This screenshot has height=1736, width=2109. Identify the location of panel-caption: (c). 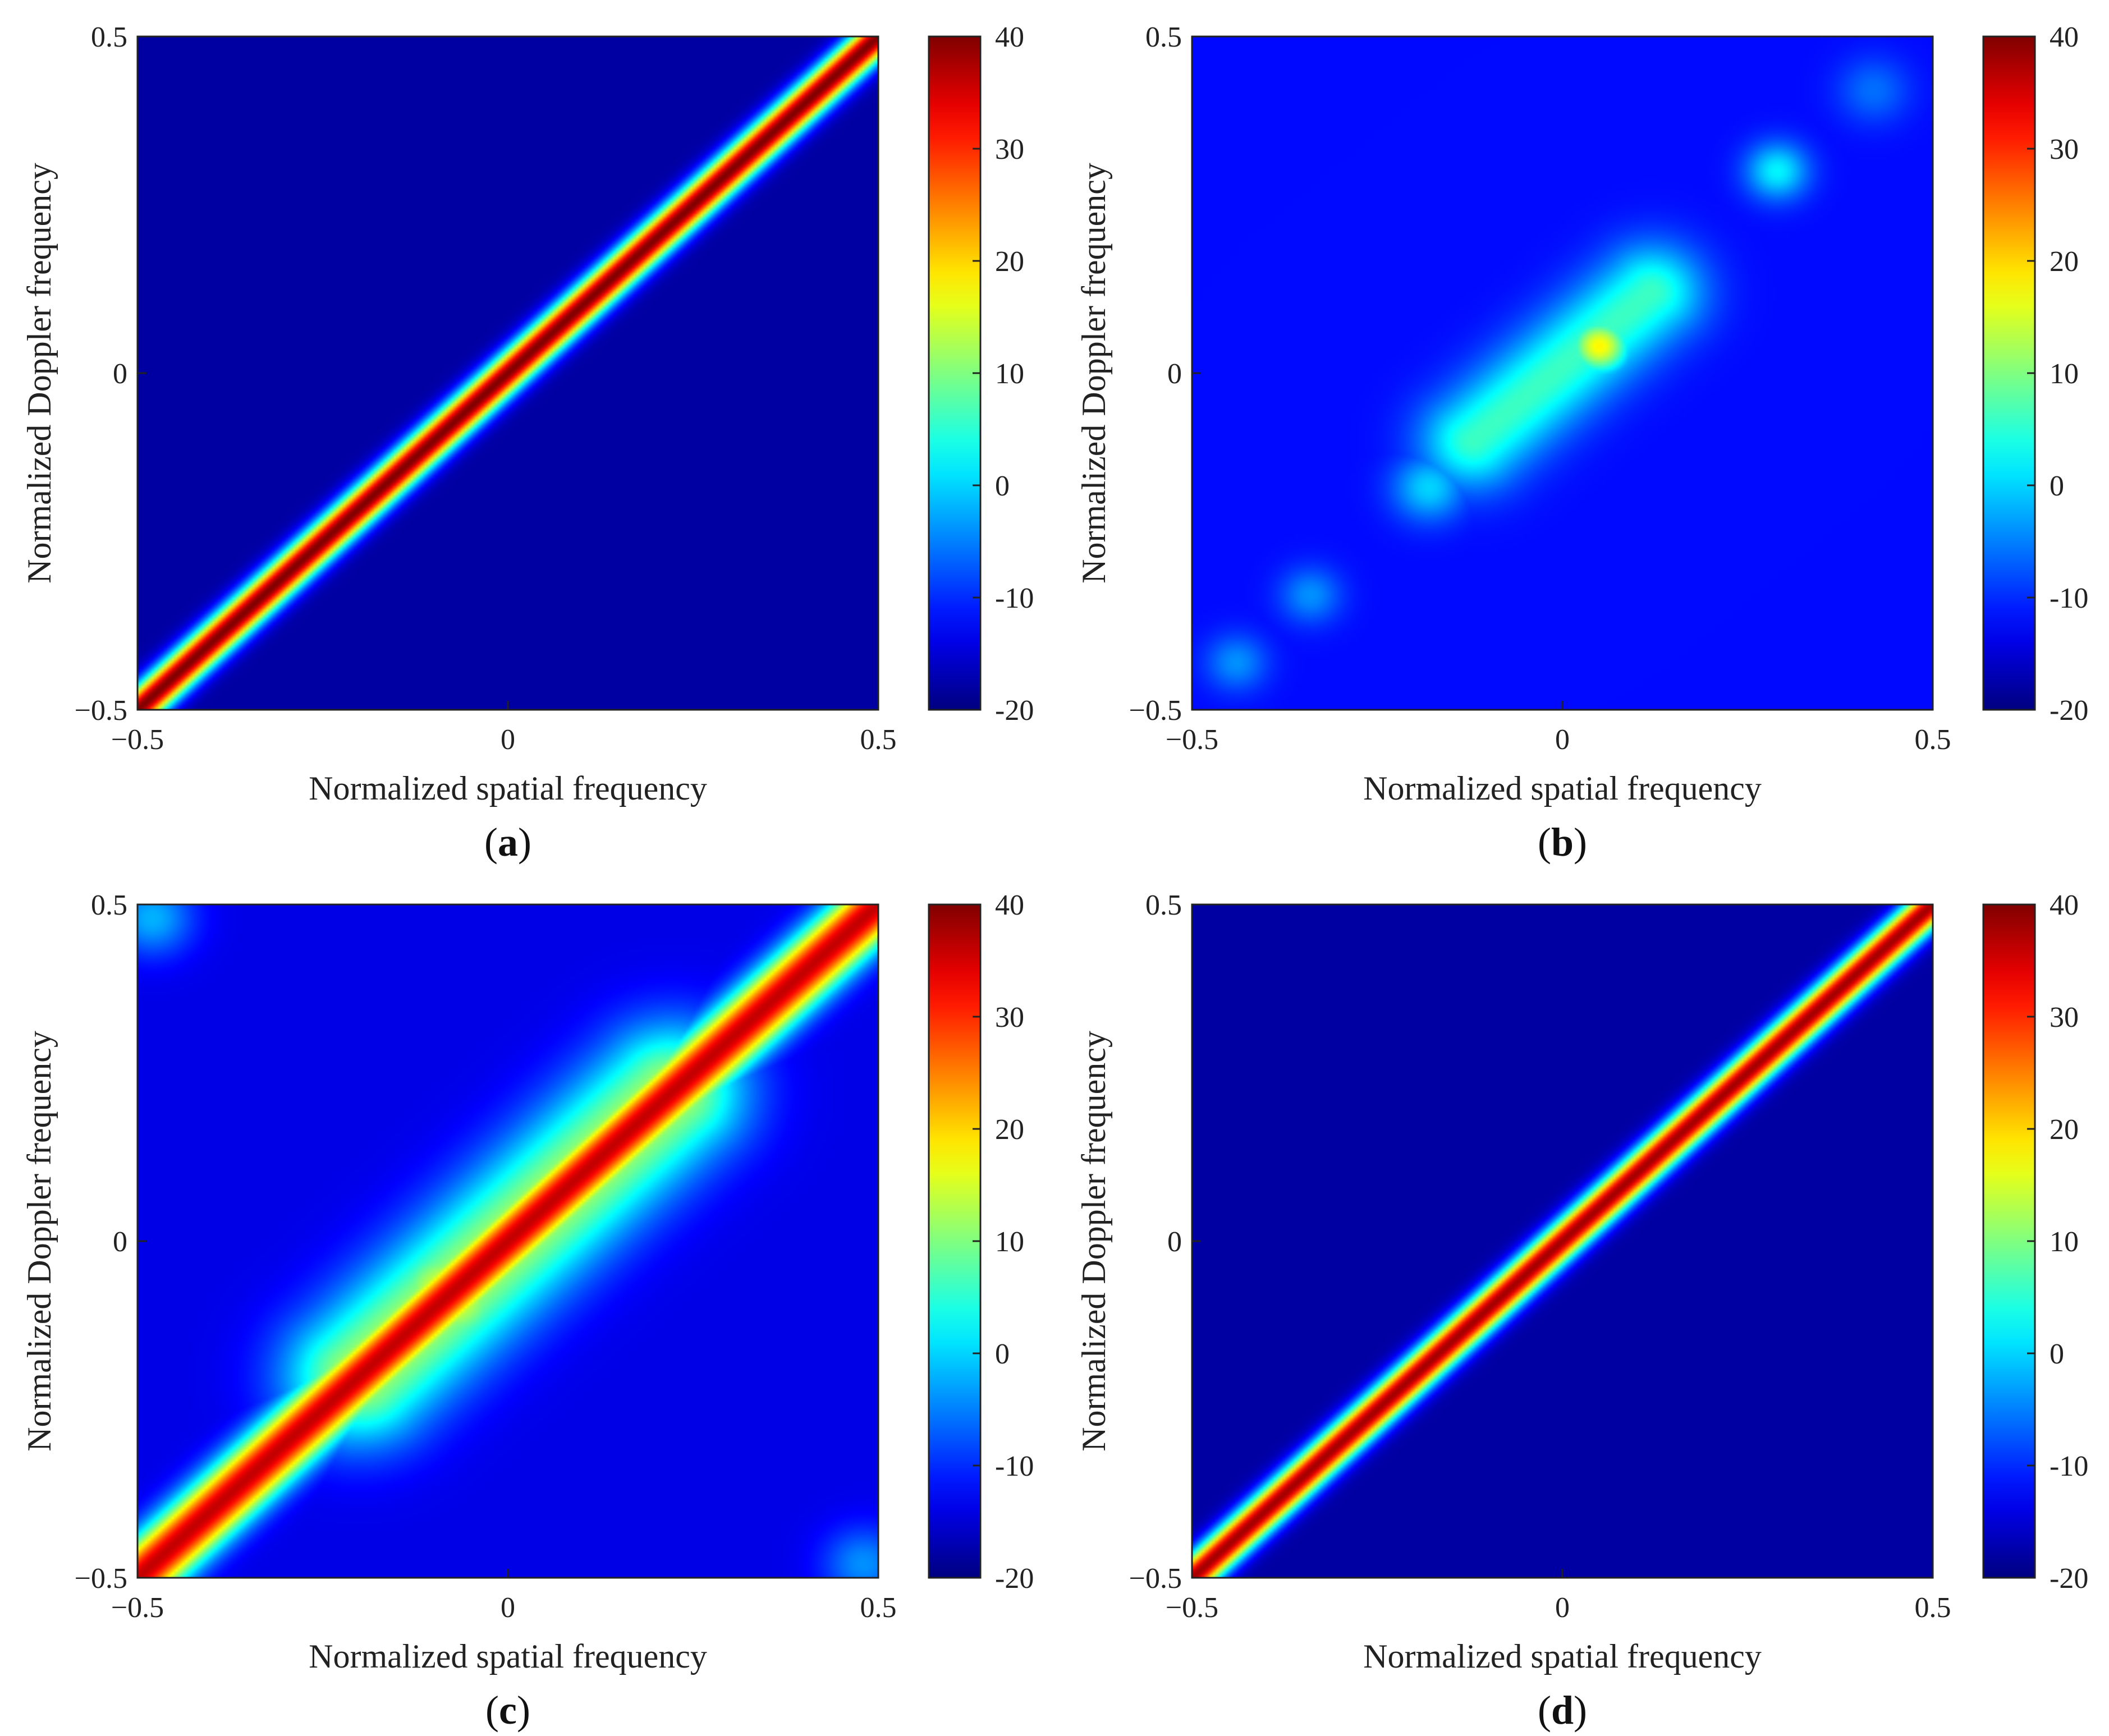
(507, 1710).